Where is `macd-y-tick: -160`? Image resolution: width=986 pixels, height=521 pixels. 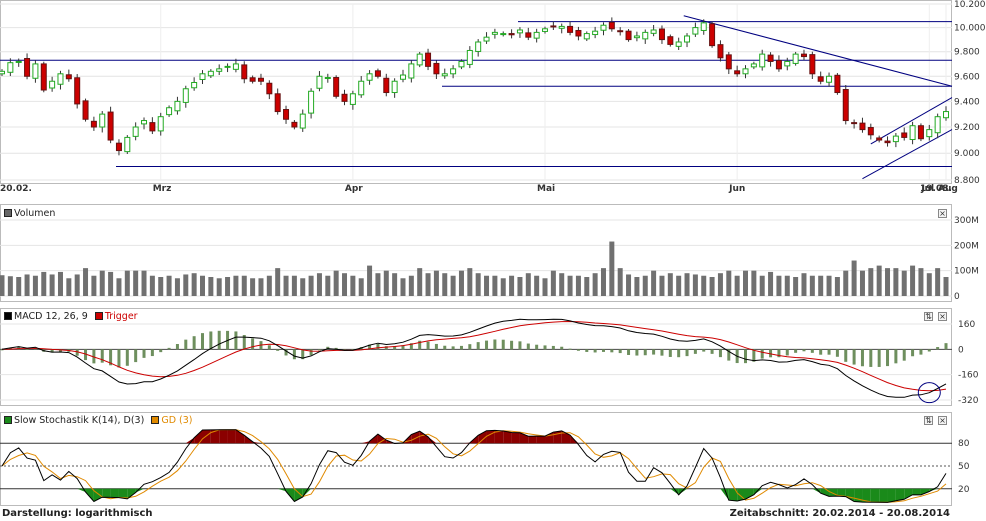
macd-y-tick: -160 is located at coordinates (968, 376).